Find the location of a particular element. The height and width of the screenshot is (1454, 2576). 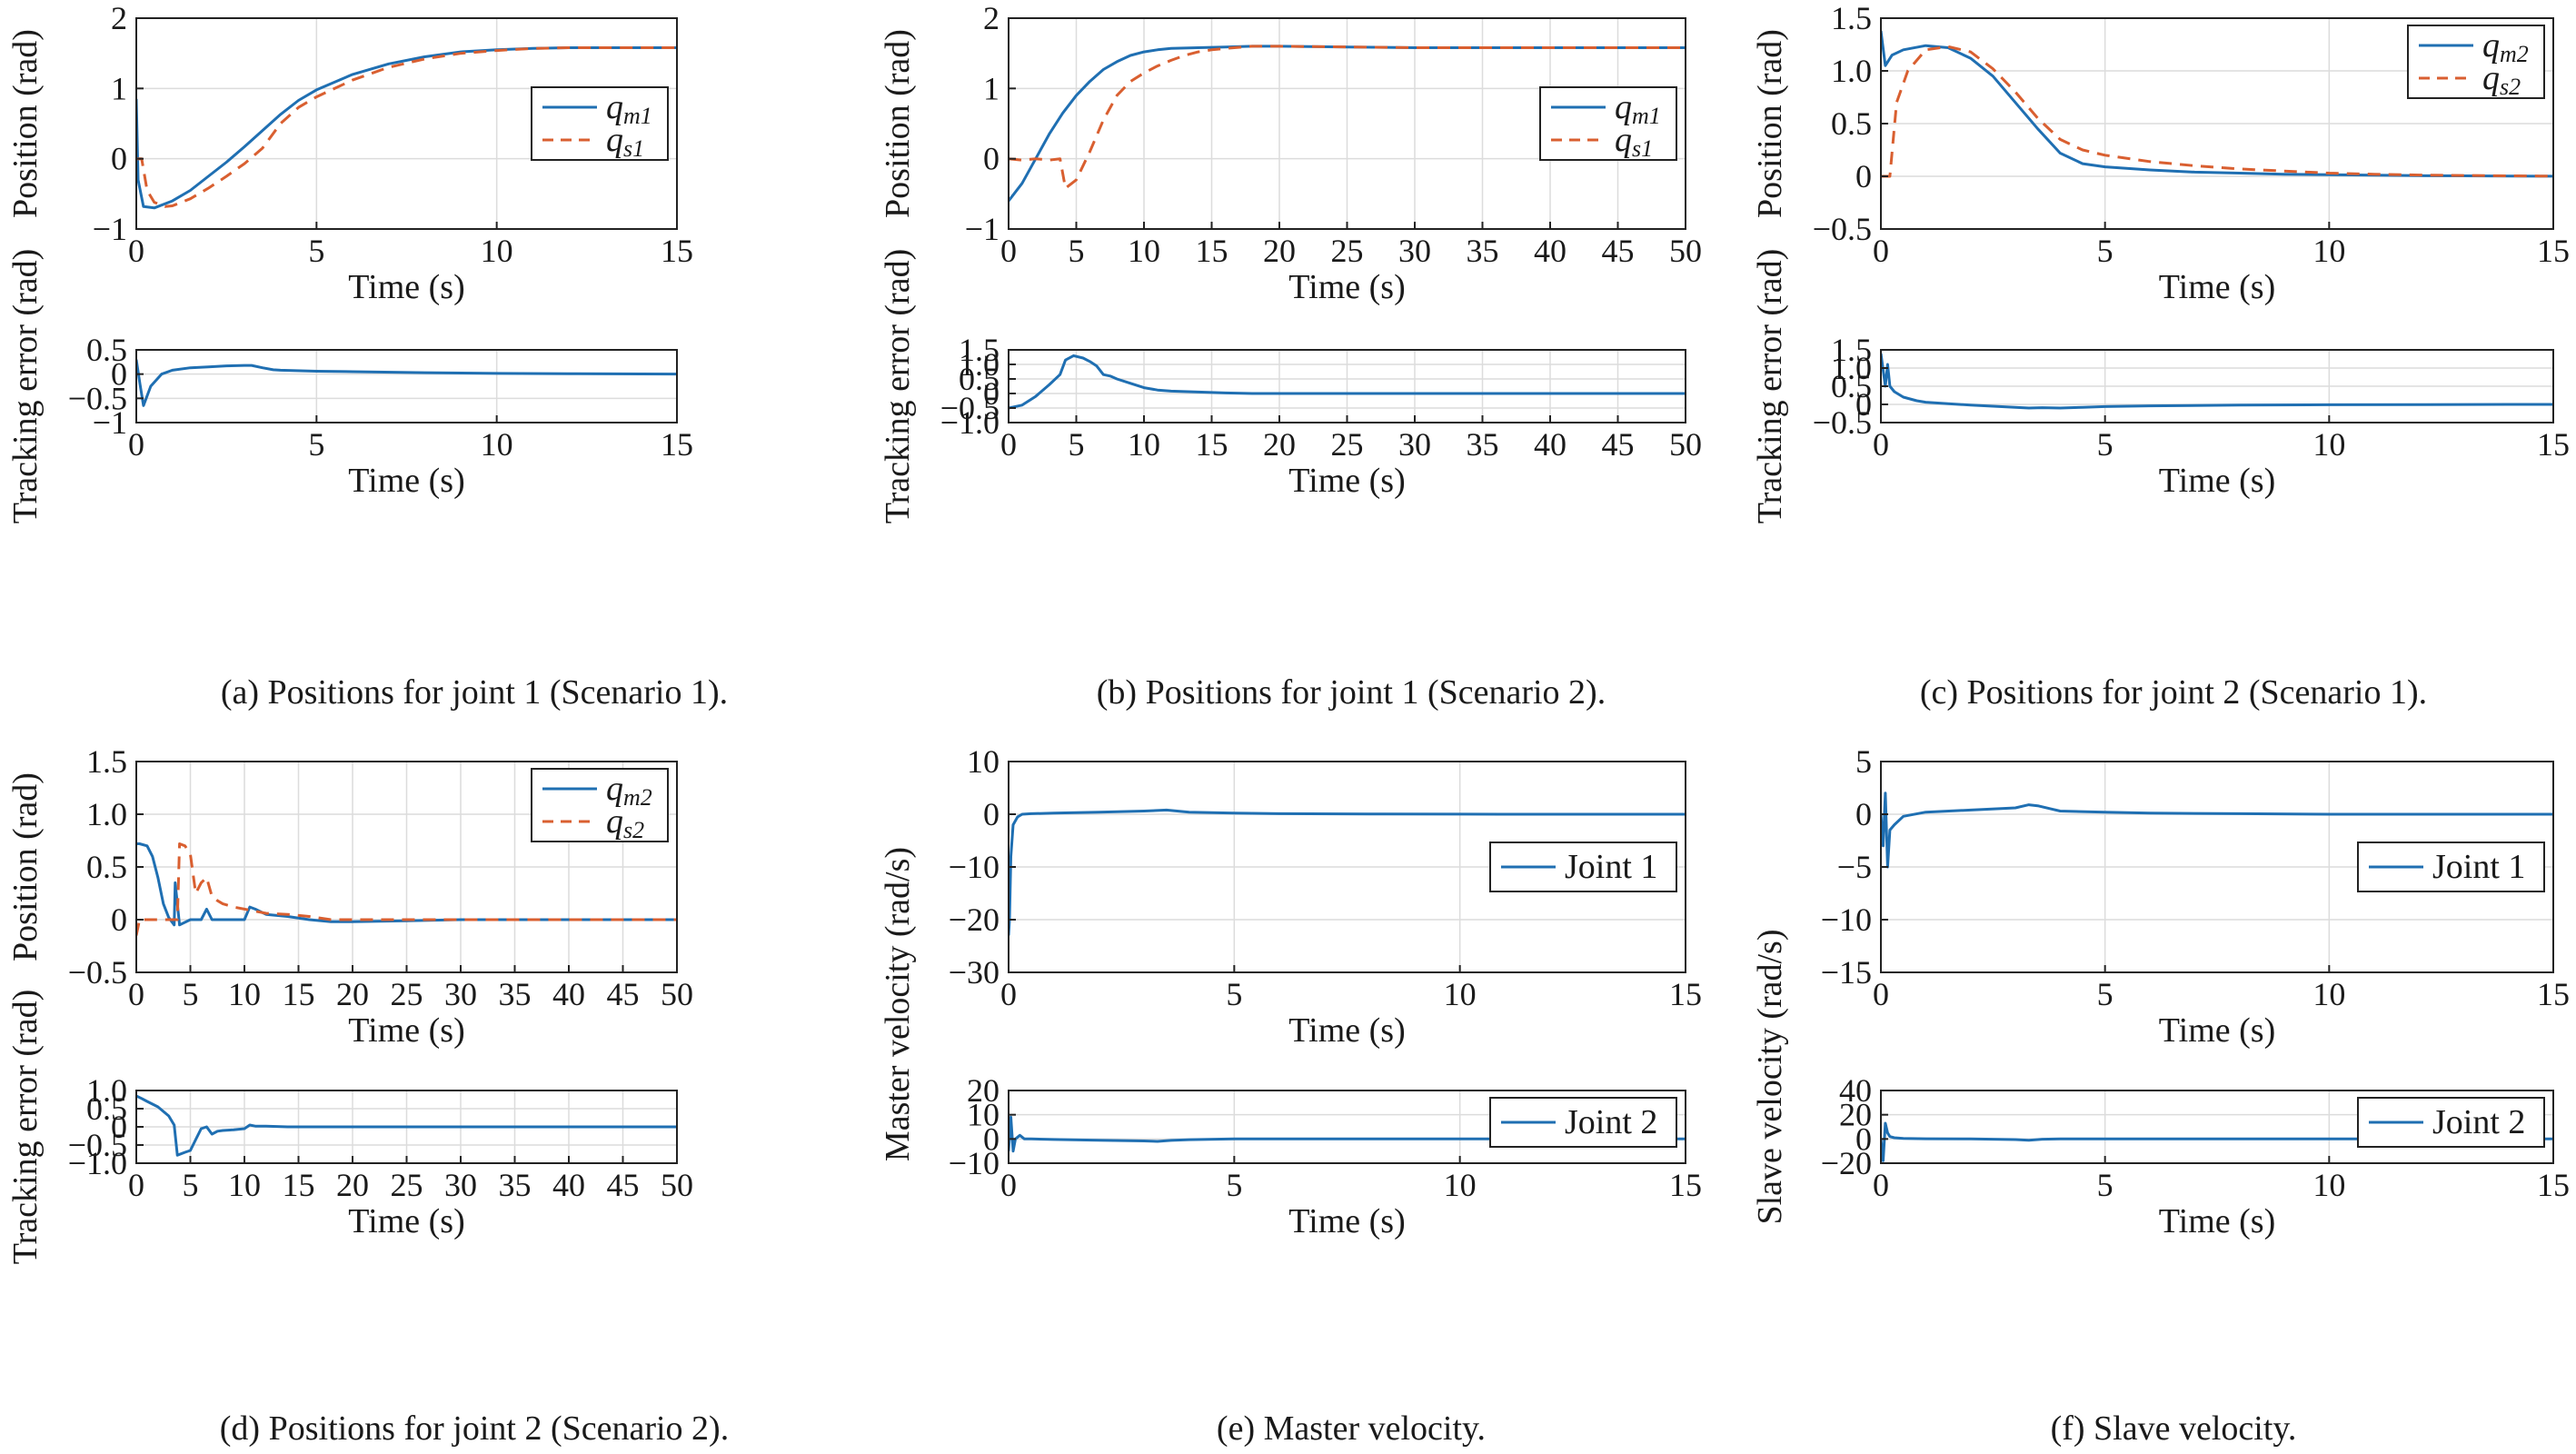

y-tick-label: 2 is located at coordinates (992, 18).